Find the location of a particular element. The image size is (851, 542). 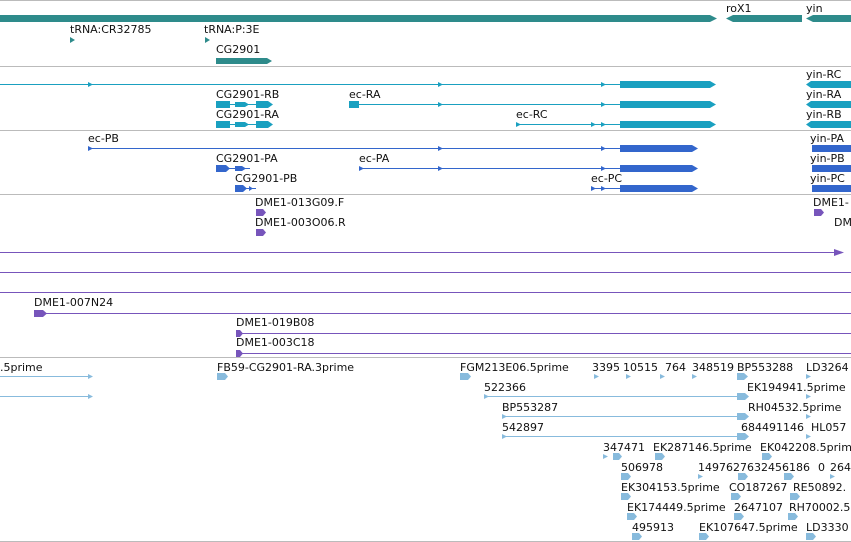

gene-feature-trna-p3e is located at coordinates (207, 40).